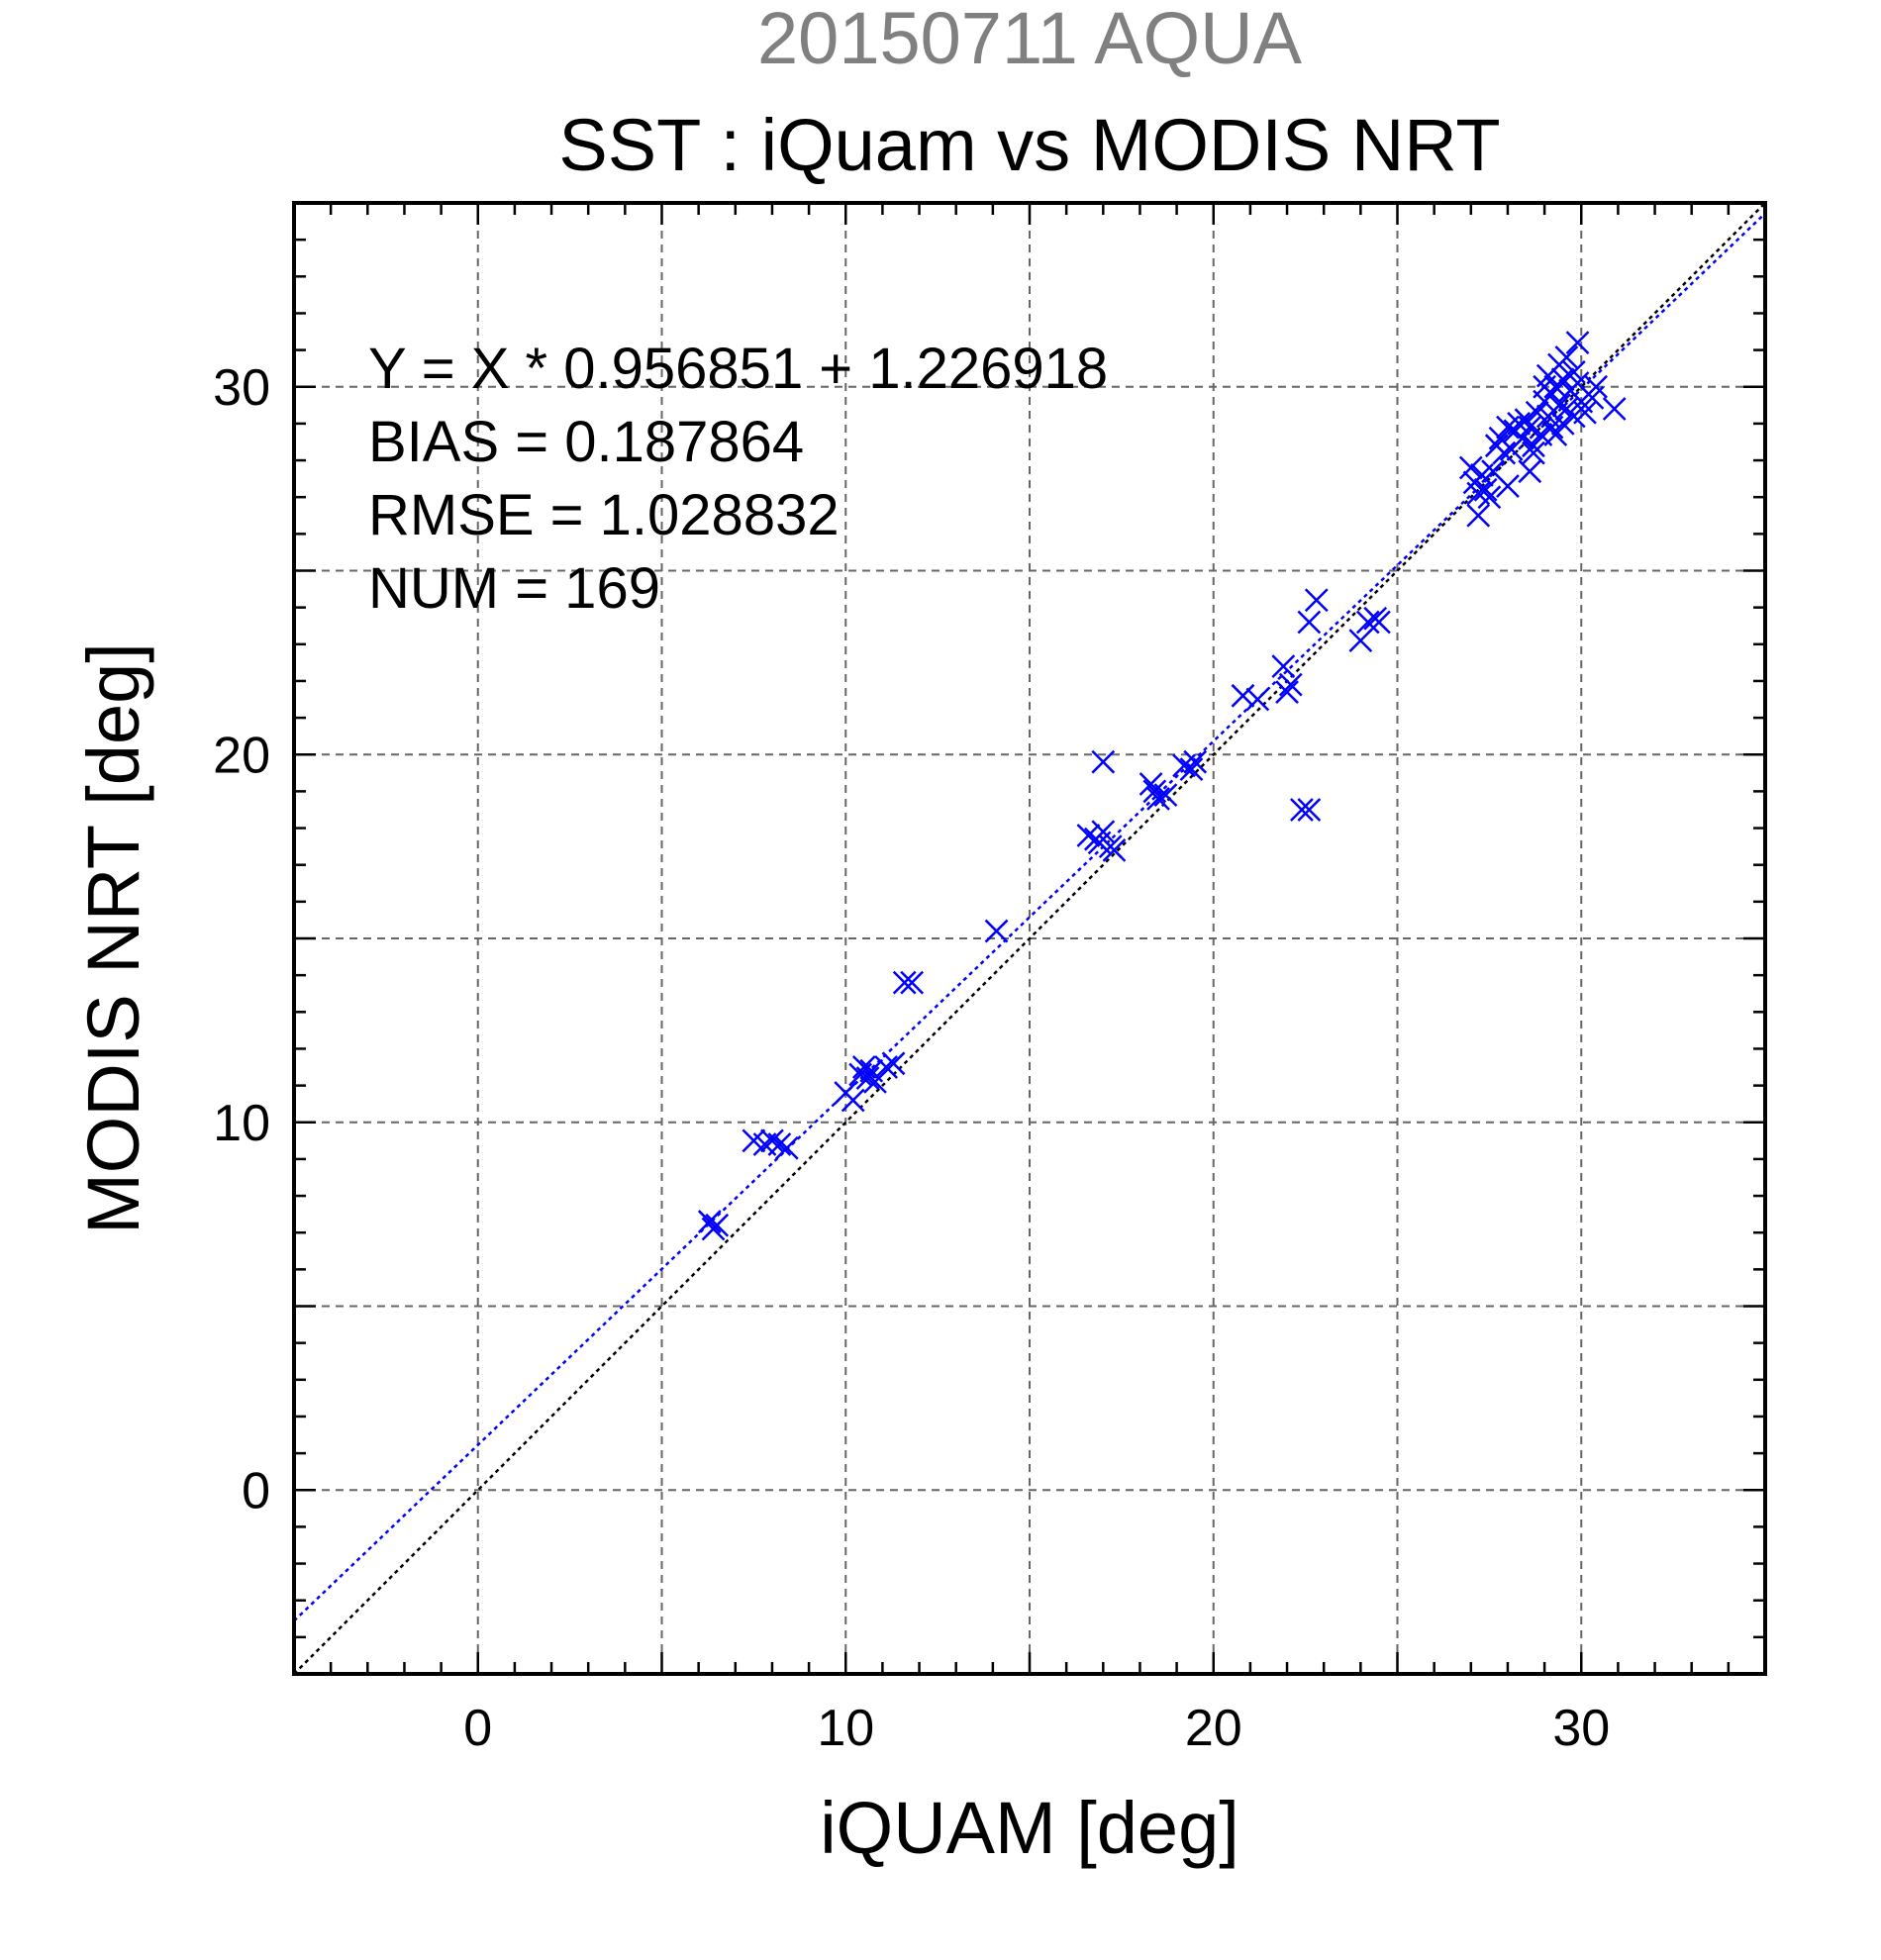 The image size is (1881, 1960). Describe the element at coordinates (242, 939) in the screenshot. I see `y-tick-labels: 0 10 20 30` at that location.